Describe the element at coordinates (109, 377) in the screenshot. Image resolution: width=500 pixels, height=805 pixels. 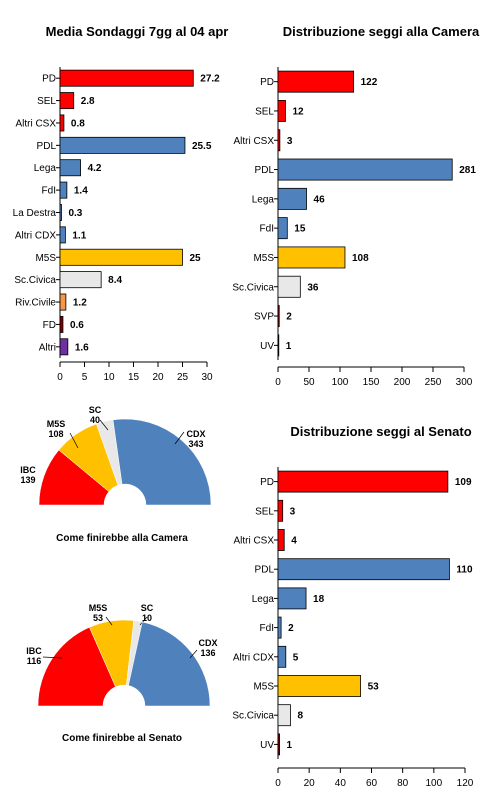
I see `x-tick-label: 10` at that location.